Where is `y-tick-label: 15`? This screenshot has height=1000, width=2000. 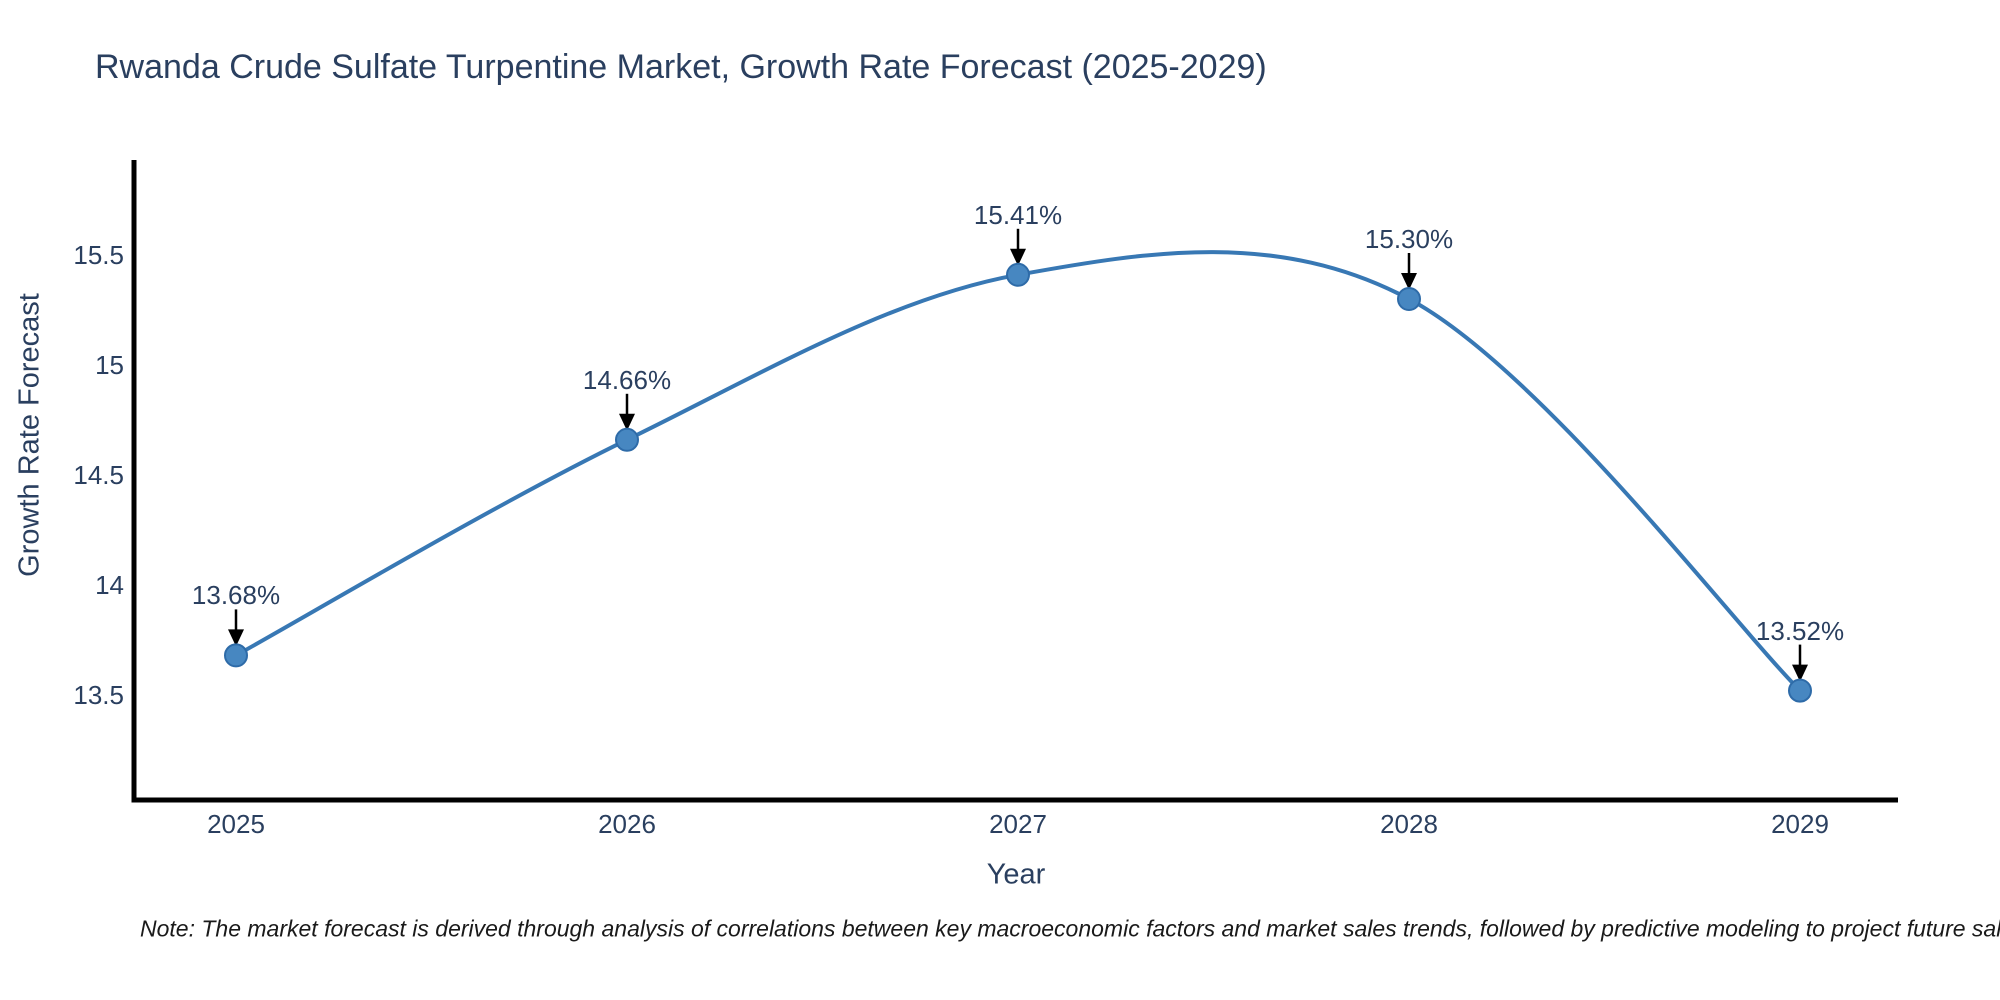 y-tick-label: 15 is located at coordinates (109, 365).